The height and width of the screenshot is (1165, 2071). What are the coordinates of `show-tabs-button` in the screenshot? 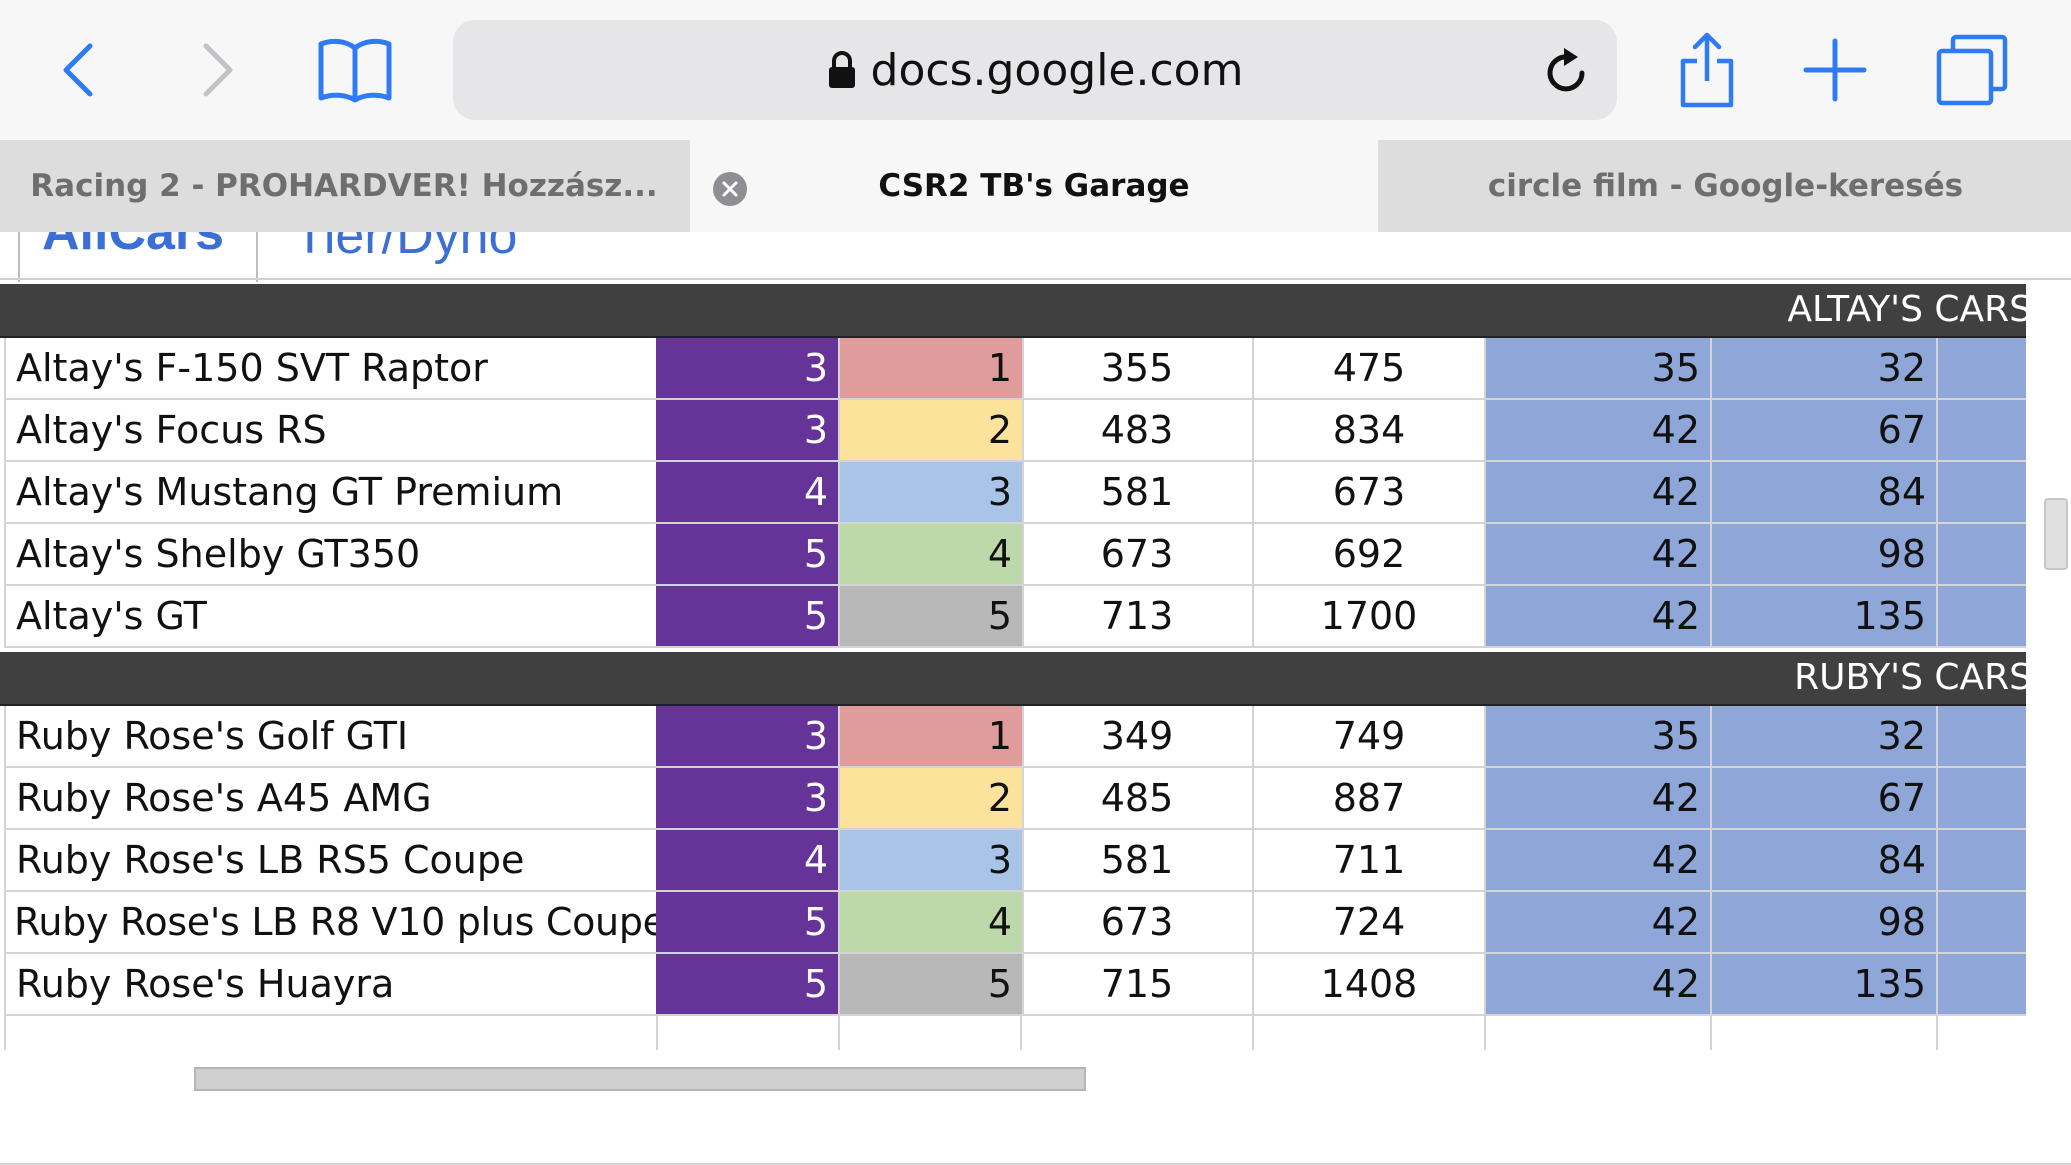 It's located at (1972, 70).